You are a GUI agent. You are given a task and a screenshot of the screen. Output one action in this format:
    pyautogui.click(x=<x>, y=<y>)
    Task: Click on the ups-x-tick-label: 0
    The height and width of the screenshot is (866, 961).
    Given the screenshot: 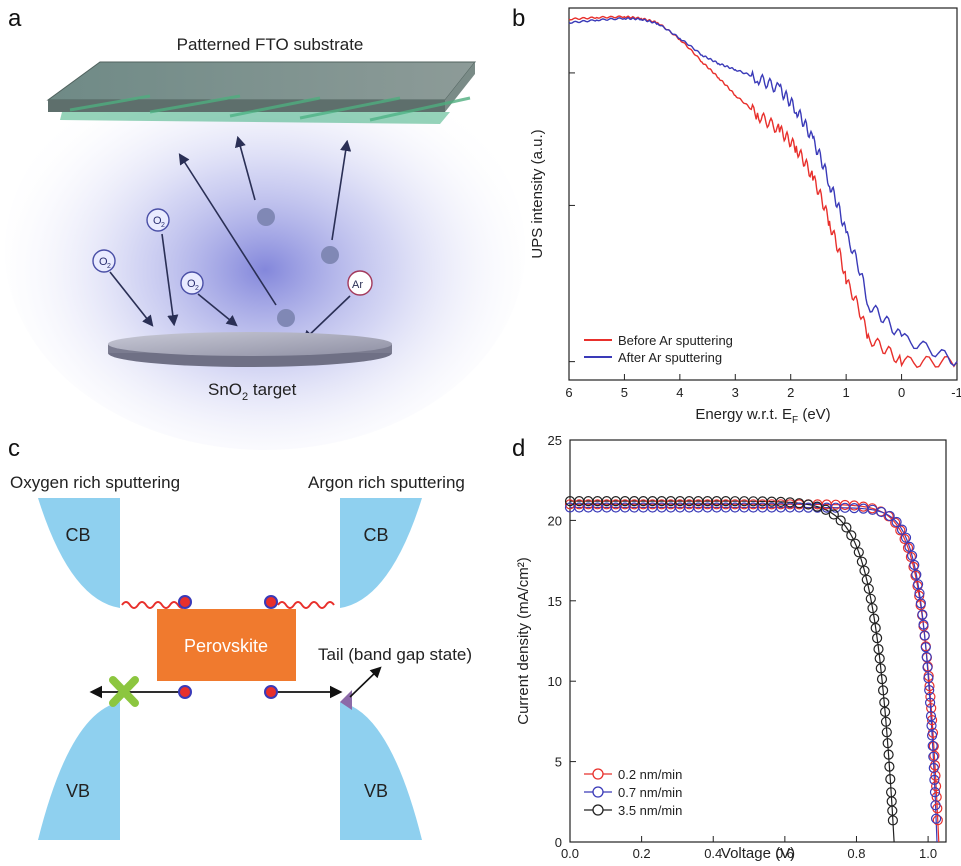 What is the action you would take?
    pyautogui.click(x=901, y=392)
    